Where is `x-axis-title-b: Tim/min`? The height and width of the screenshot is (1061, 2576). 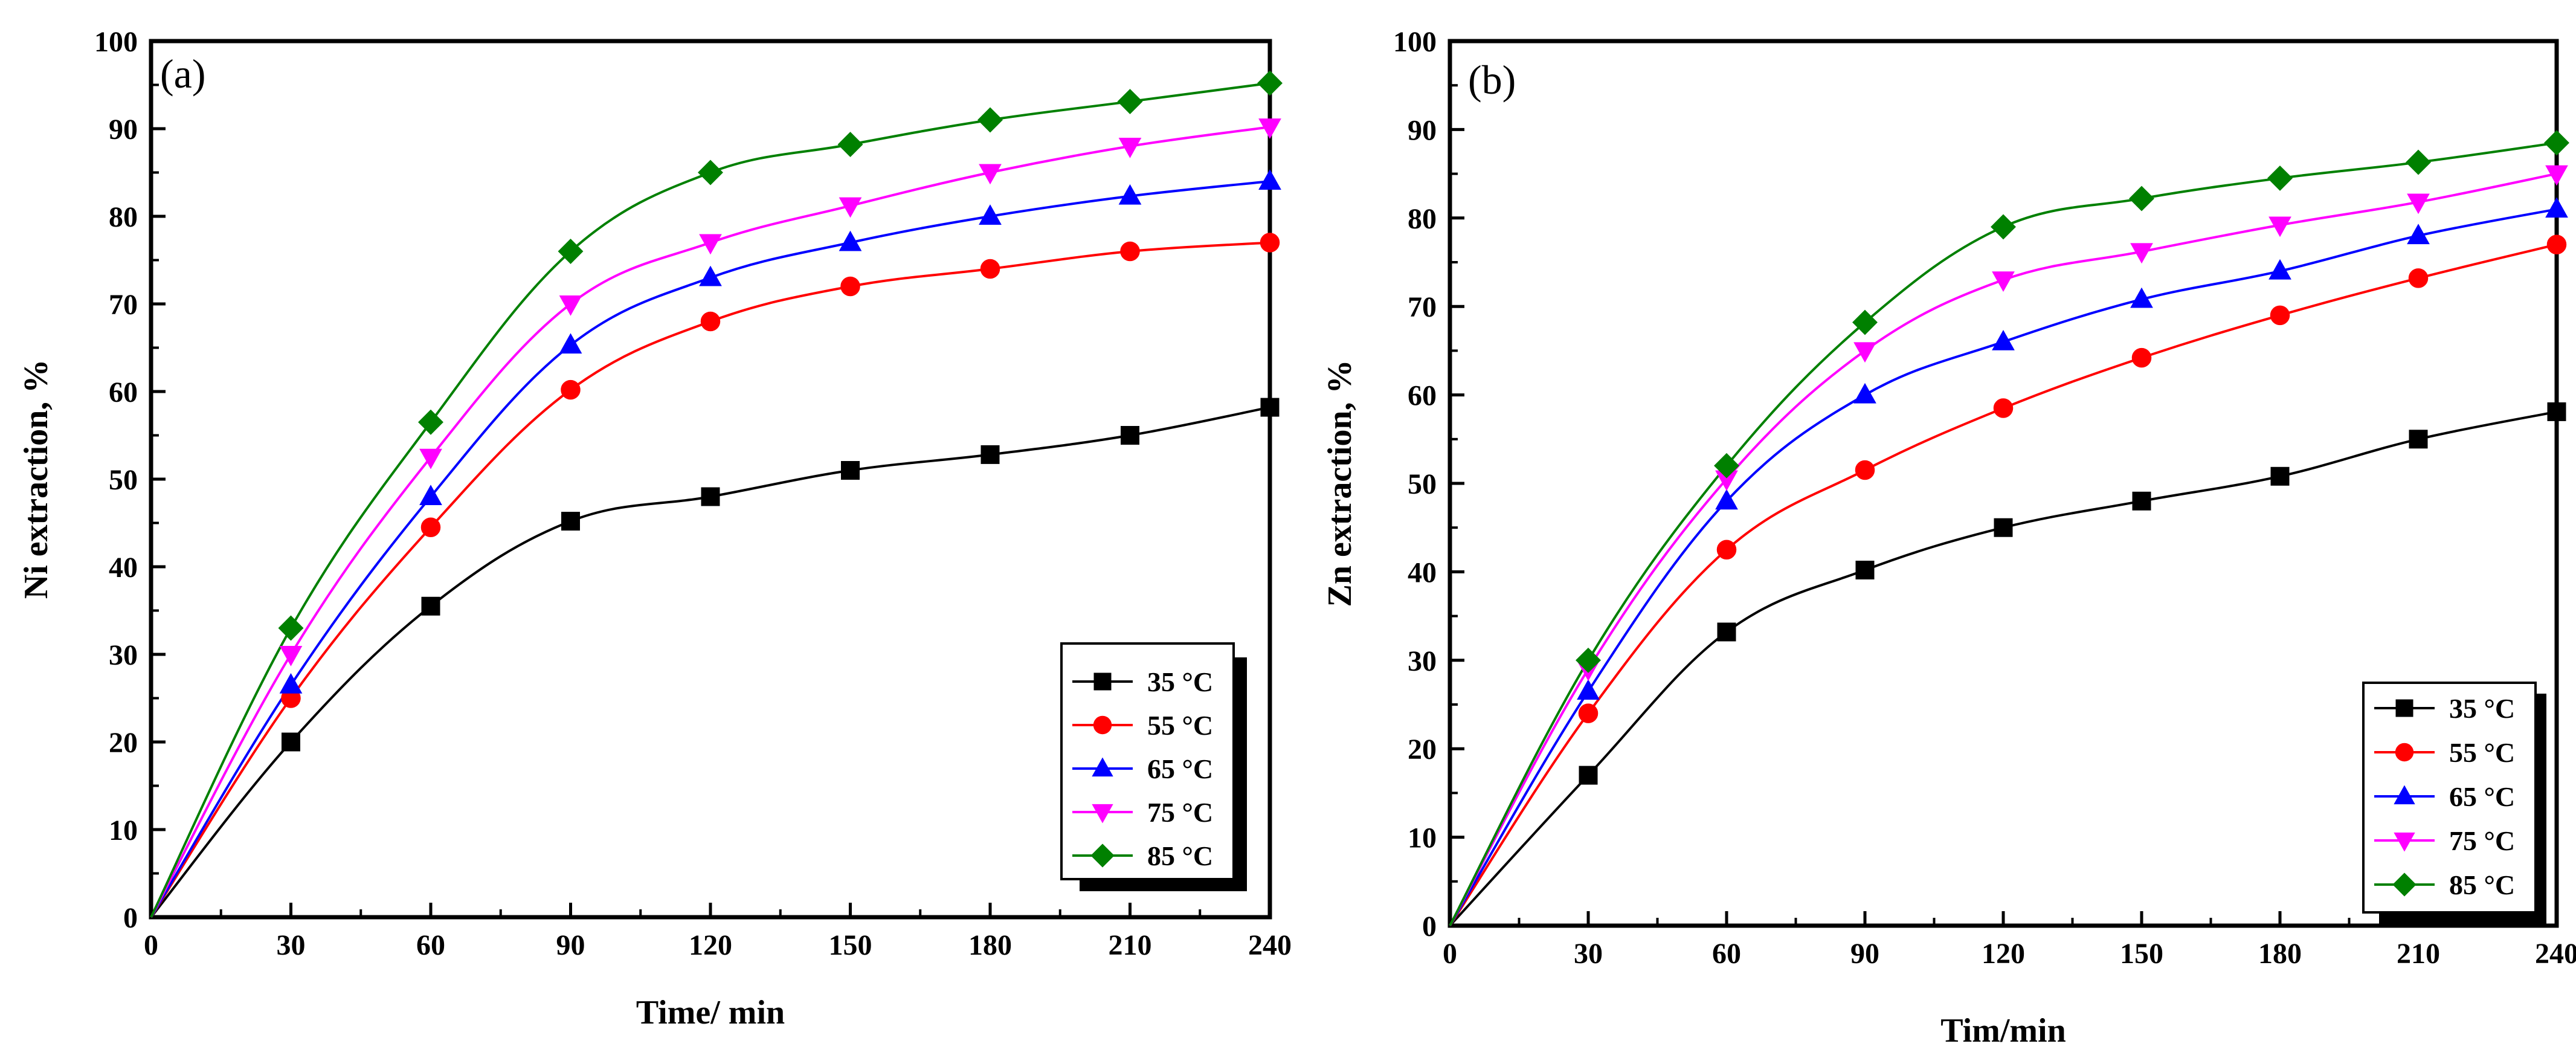
x-axis-title-b: Tim/min is located at coordinates (2003, 1031).